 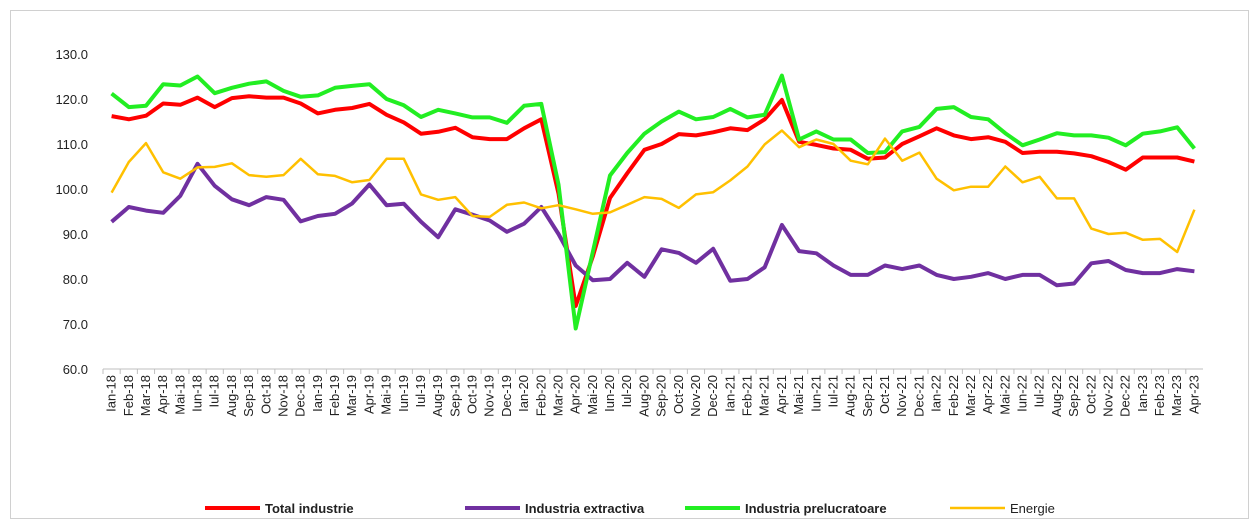 I want to click on x-tick-label: Iun-19, so click(x=403, y=393).